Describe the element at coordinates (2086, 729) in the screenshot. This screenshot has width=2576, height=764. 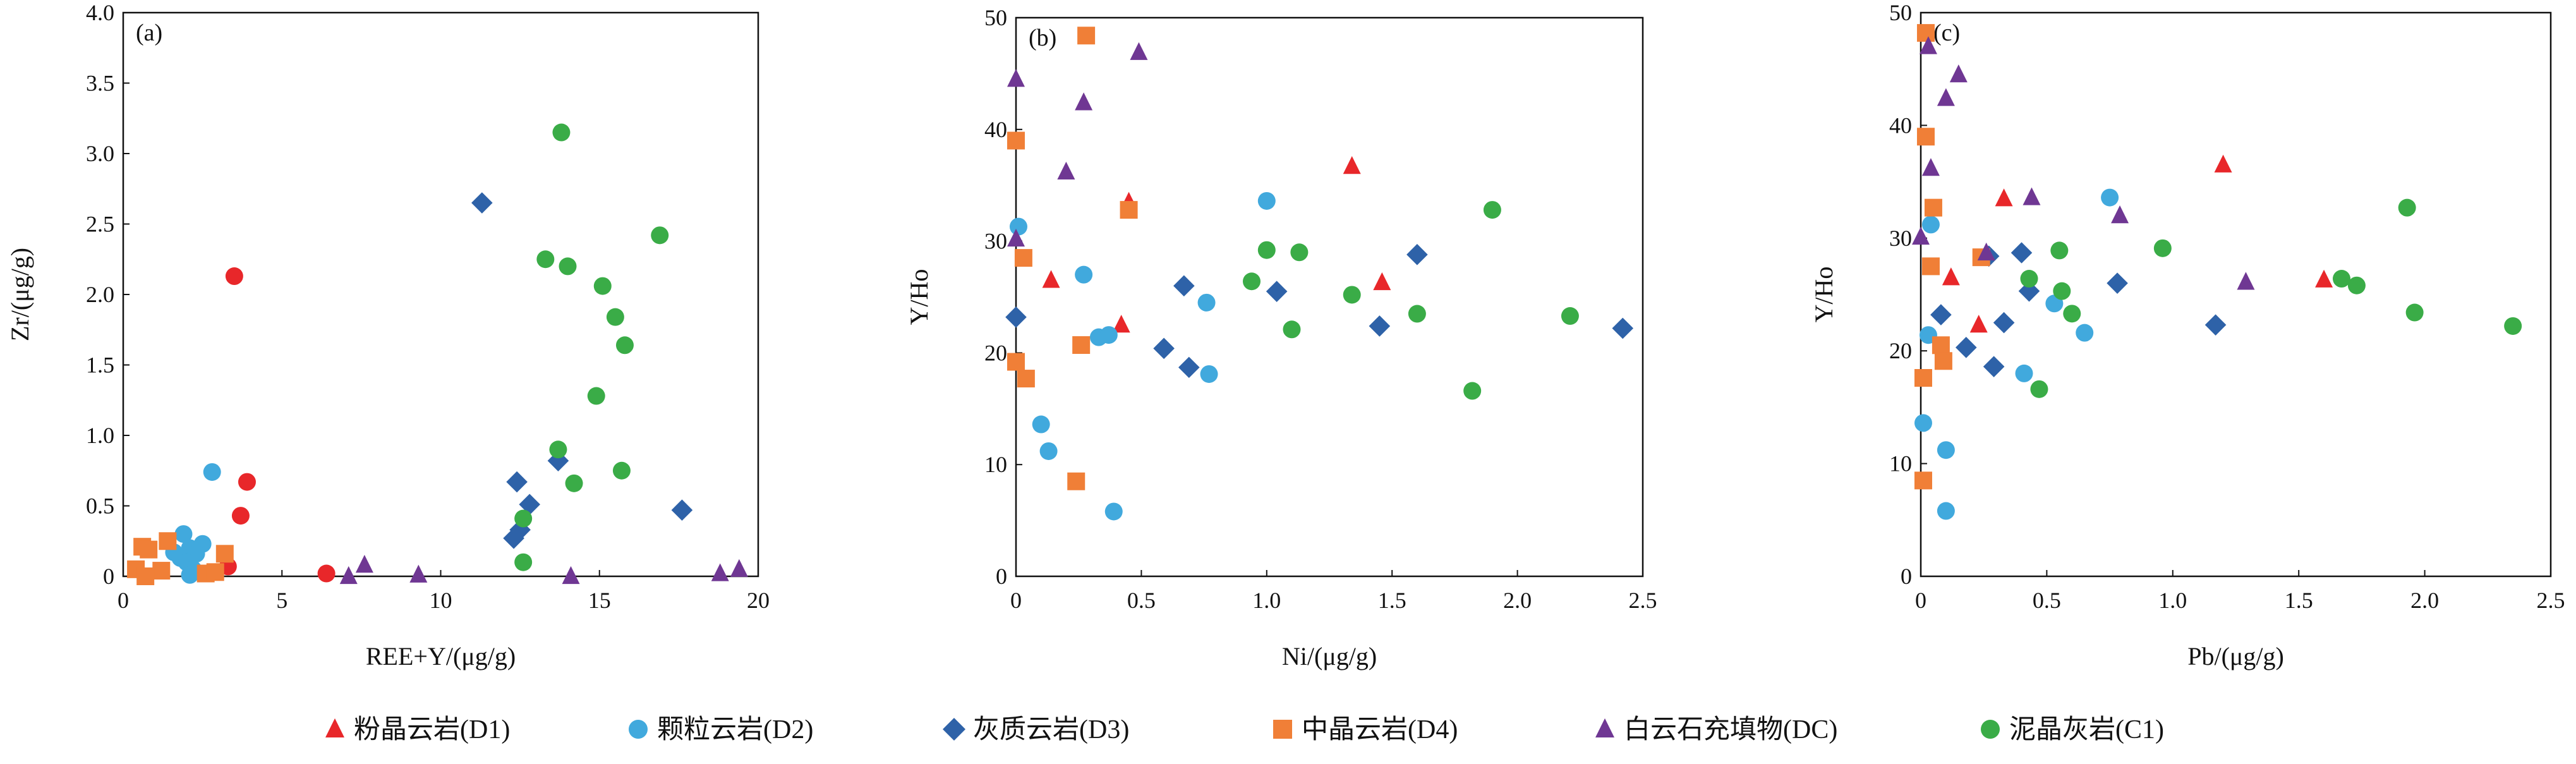
I see `legend-label: 泥晶灰岩(C1)` at that location.